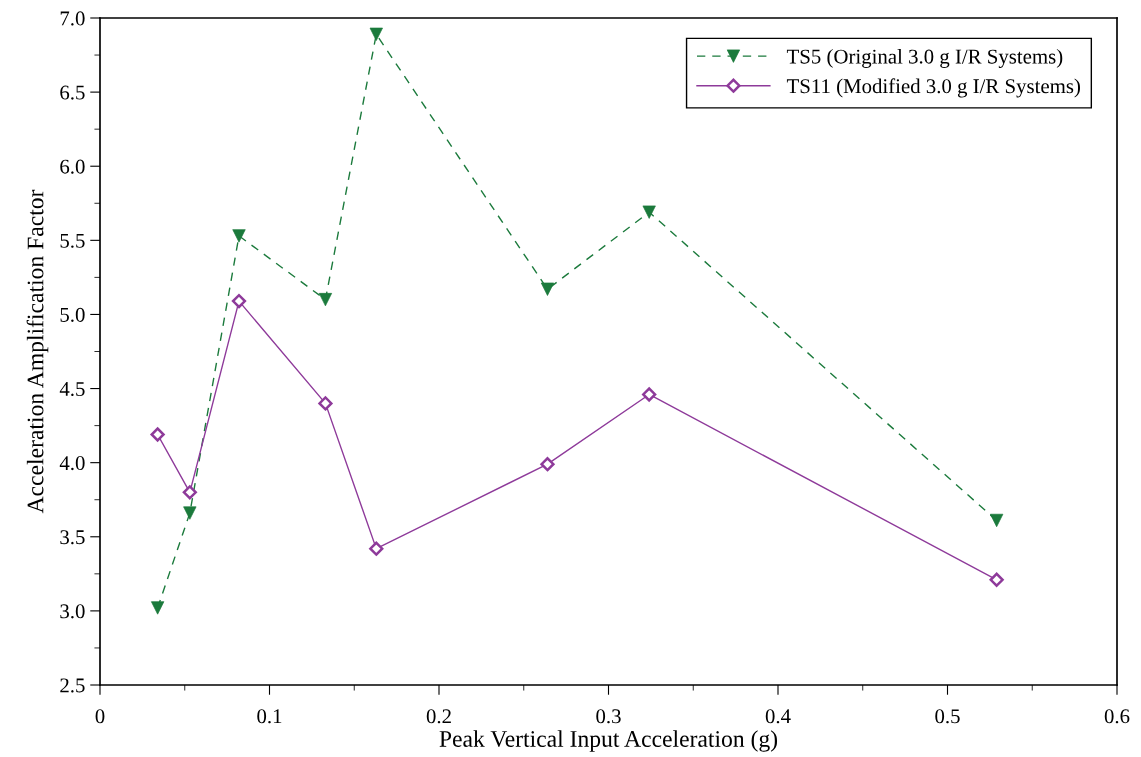  What do you see at coordinates (924, 58) in the screenshot?
I see `legend-label: TS5 (Original 3.0 g I/R Systems)` at bounding box center [924, 58].